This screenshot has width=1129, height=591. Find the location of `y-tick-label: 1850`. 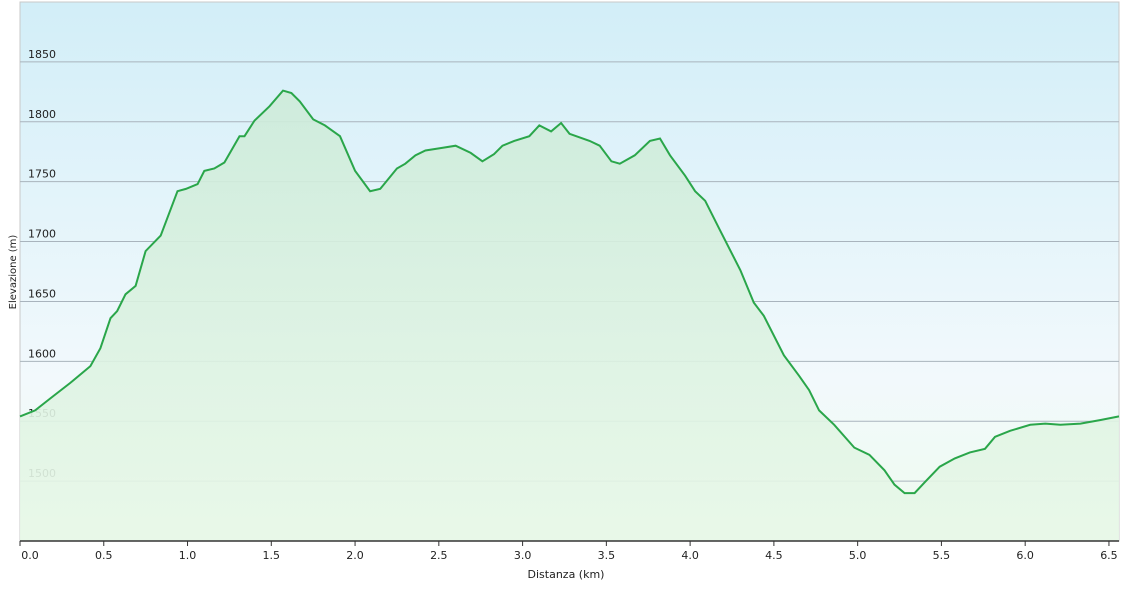

y-tick-label: 1850 is located at coordinates (42, 54).